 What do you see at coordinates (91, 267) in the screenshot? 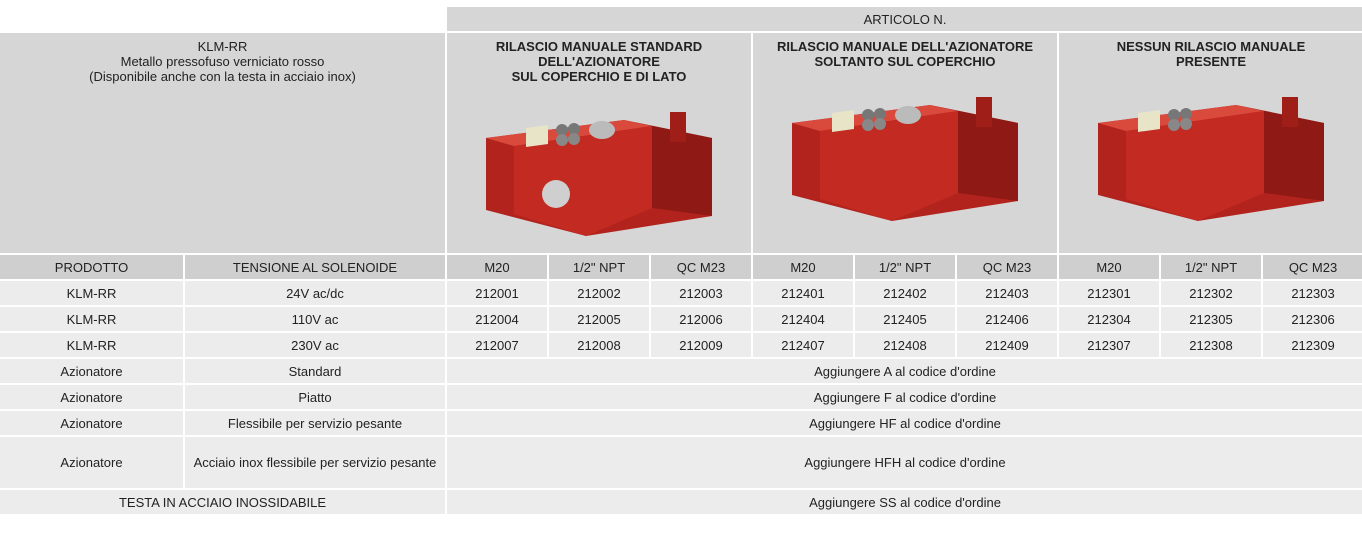
I see `column-header: PRODOTTO` at bounding box center [91, 267].